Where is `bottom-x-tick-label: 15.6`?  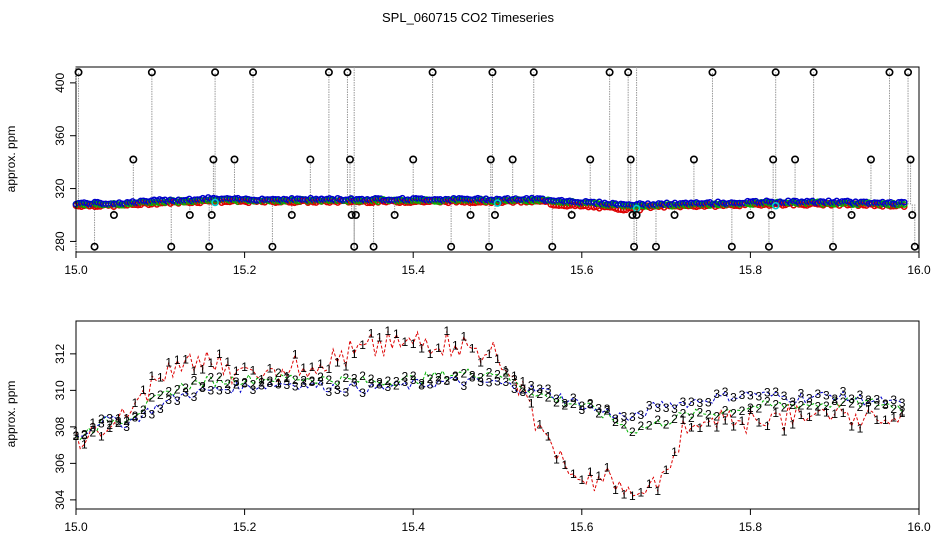 bottom-x-tick-label: 15.6 is located at coordinates (582, 527).